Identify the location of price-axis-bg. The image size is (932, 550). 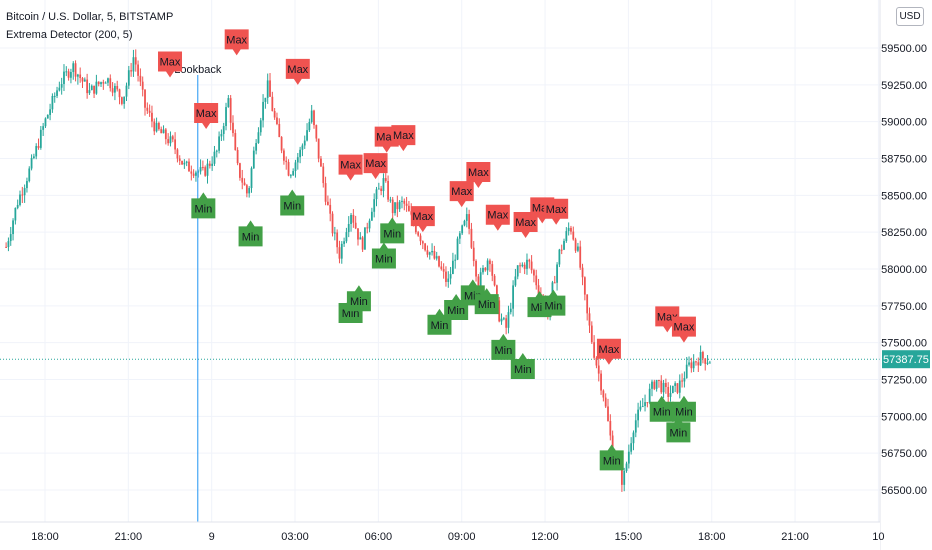
(906, 275).